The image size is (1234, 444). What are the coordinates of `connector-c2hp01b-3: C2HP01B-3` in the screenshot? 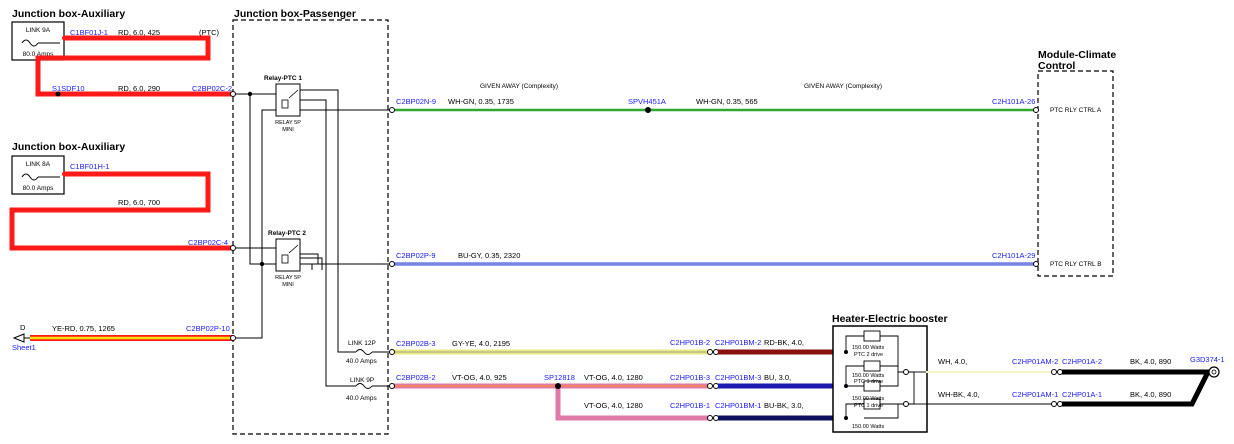 It's located at (690, 377).